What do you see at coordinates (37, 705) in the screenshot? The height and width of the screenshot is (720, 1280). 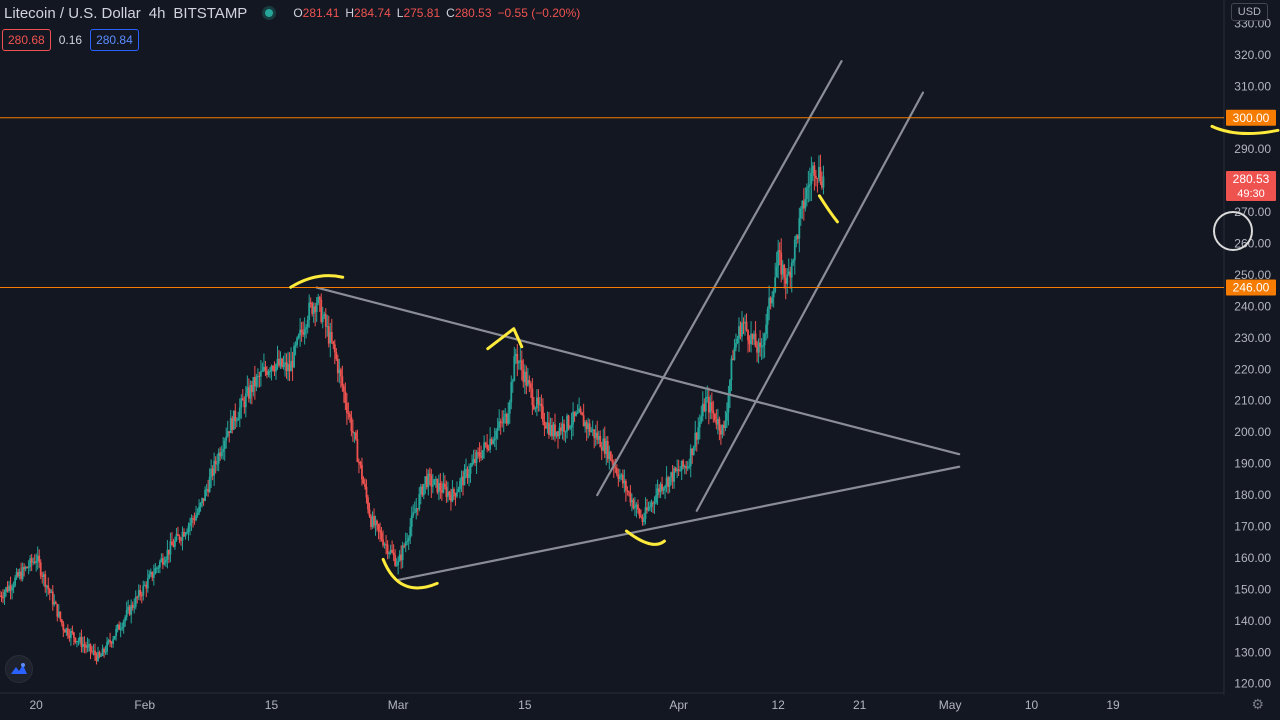 I see `x-tick-label: 20` at bounding box center [37, 705].